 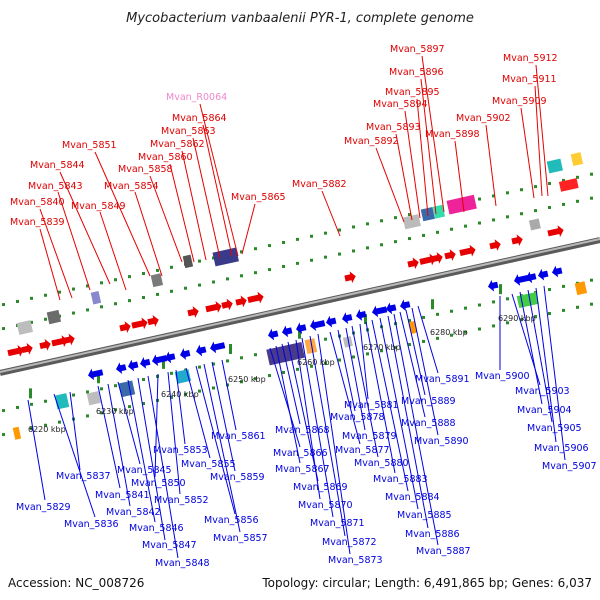 I want to click on feature-box-shape, so click(x=577, y=159).